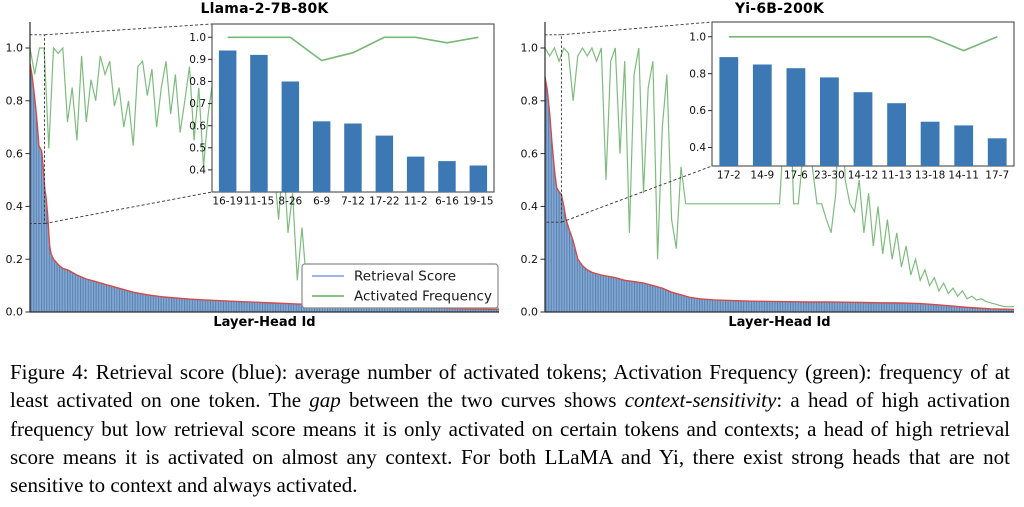  Describe the element at coordinates (963, 176) in the screenshot. I see `inset-category-label: 14-11` at that location.